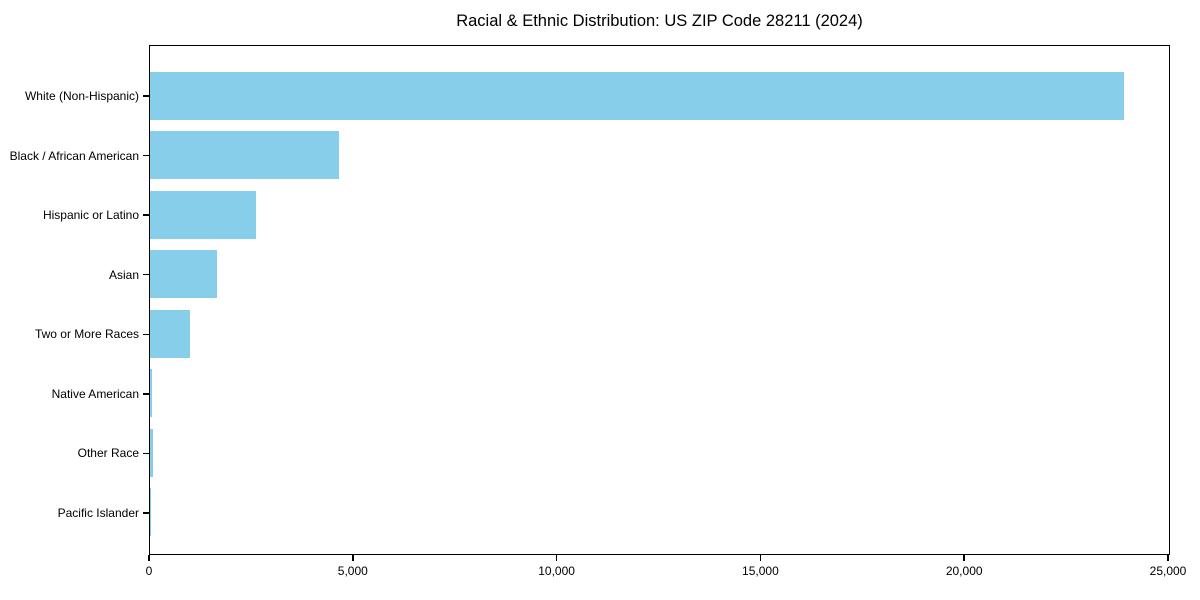 The width and height of the screenshot is (1200, 600). Describe the element at coordinates (203, 214) in the screenshot. I see `bar-hispanic-or-latino` at that location.